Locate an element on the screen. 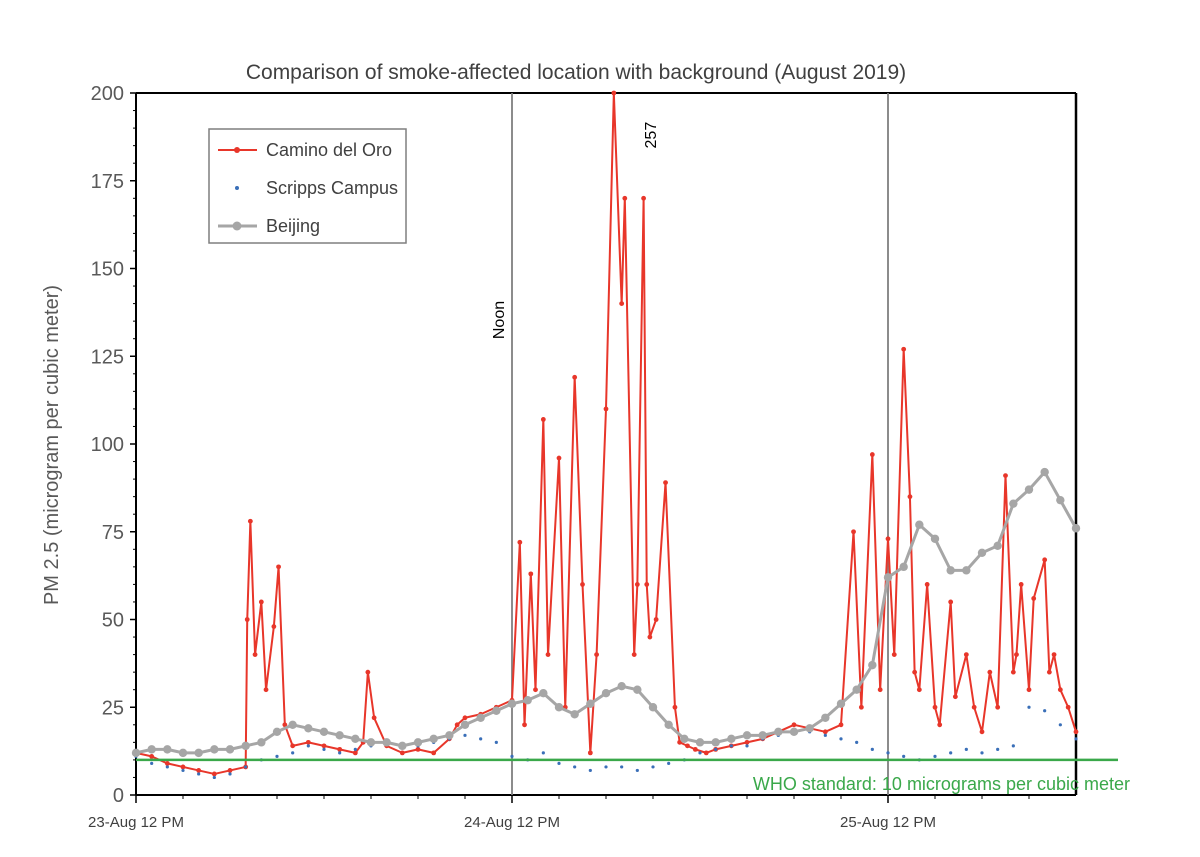 The image size is (1200, 857). noon-label: Noon is located at coordinates (499, 320).